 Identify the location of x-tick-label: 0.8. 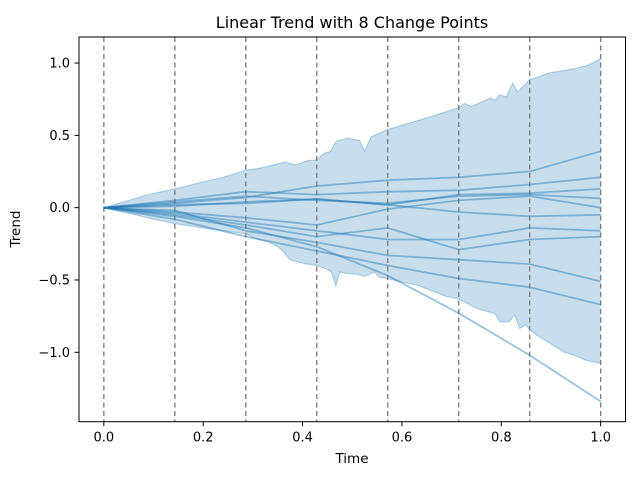
(501, 438).